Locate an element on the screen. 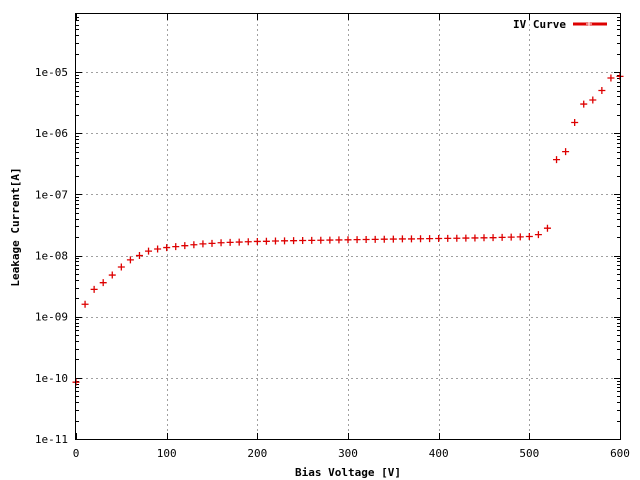  y-axis-title: Leakage Current[A] is located at coordinates (15, 226).